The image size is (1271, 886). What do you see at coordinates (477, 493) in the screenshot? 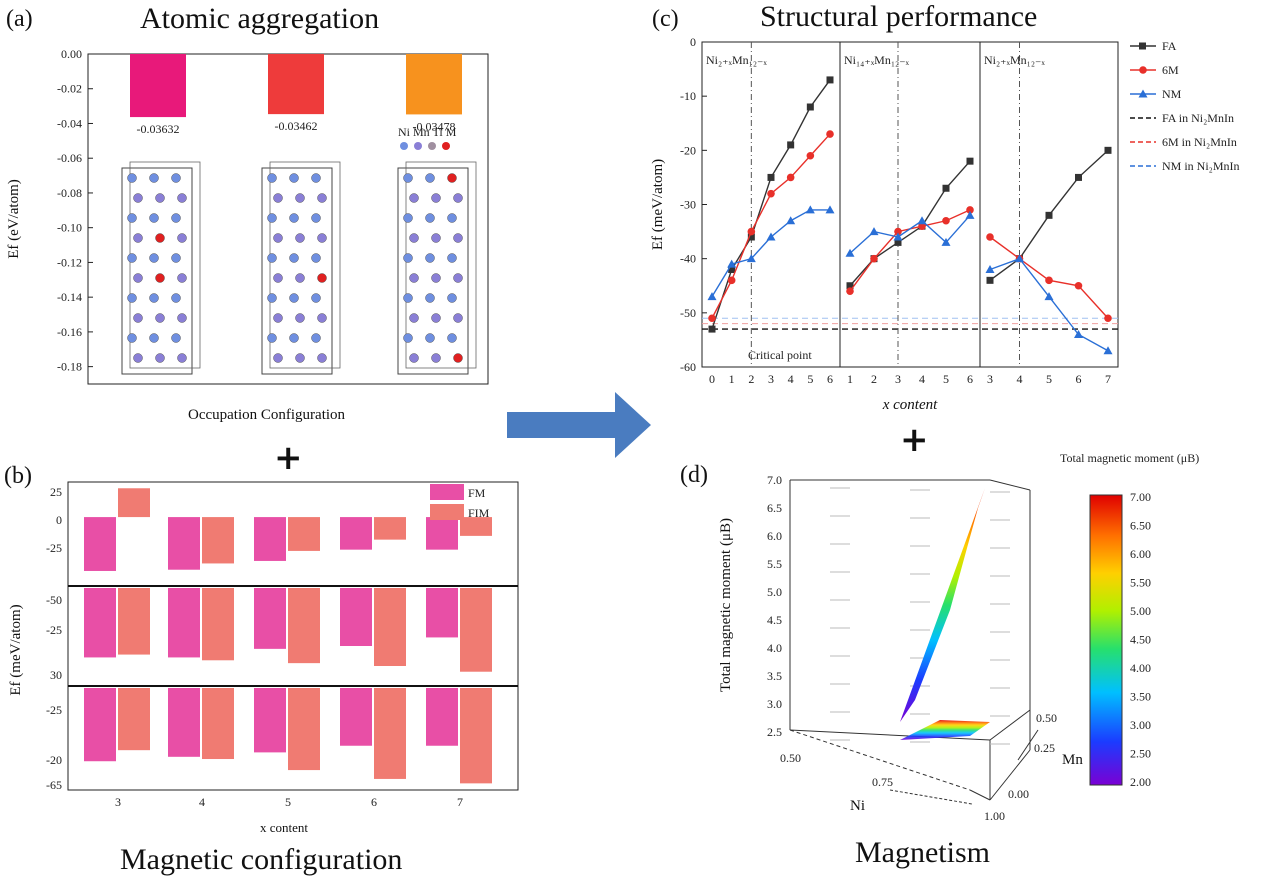
I see `legend-label: FM` at bounding box center [477, 493].